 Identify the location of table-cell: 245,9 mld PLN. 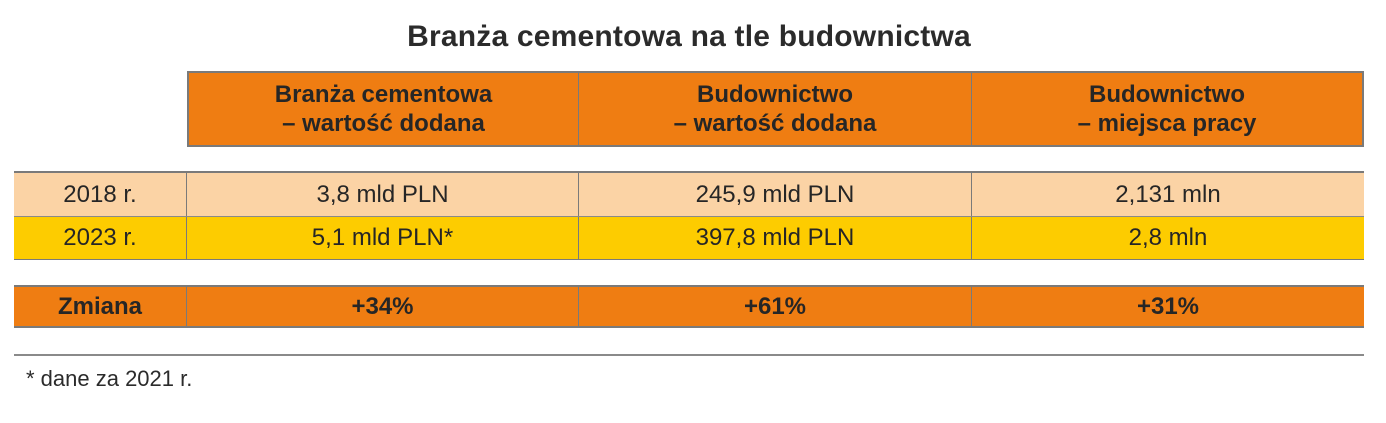
(775, 194).